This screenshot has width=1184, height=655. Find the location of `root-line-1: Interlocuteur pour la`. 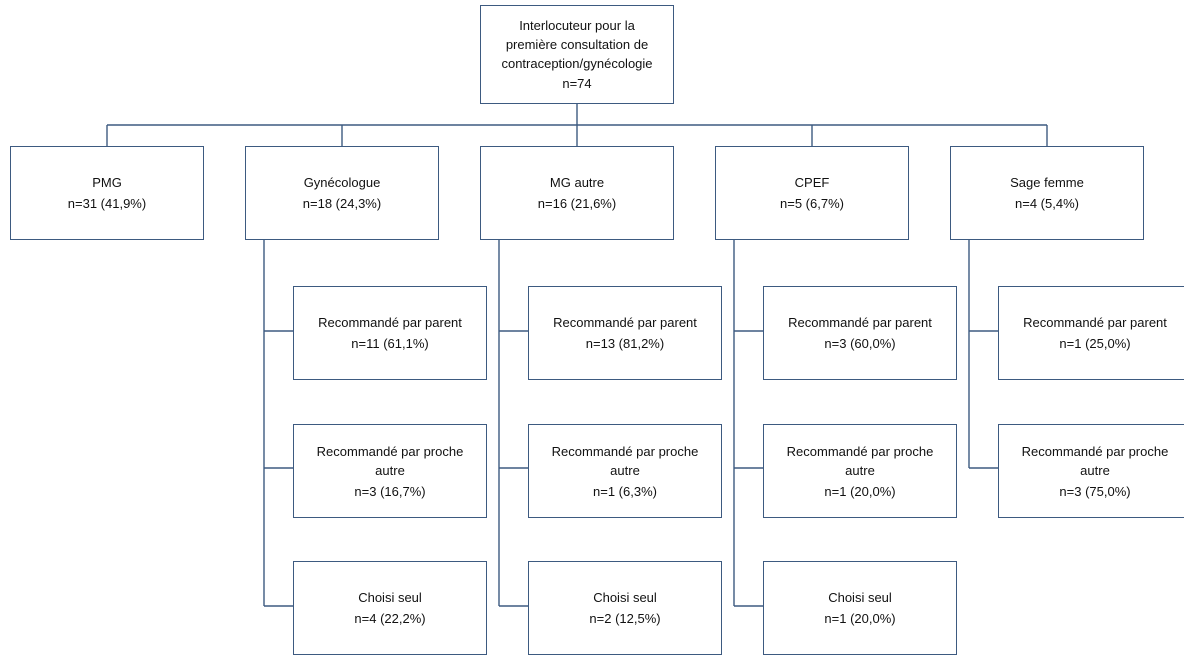

root-line-1: Interlocuteur pour la is located at coordinates (577, 25).